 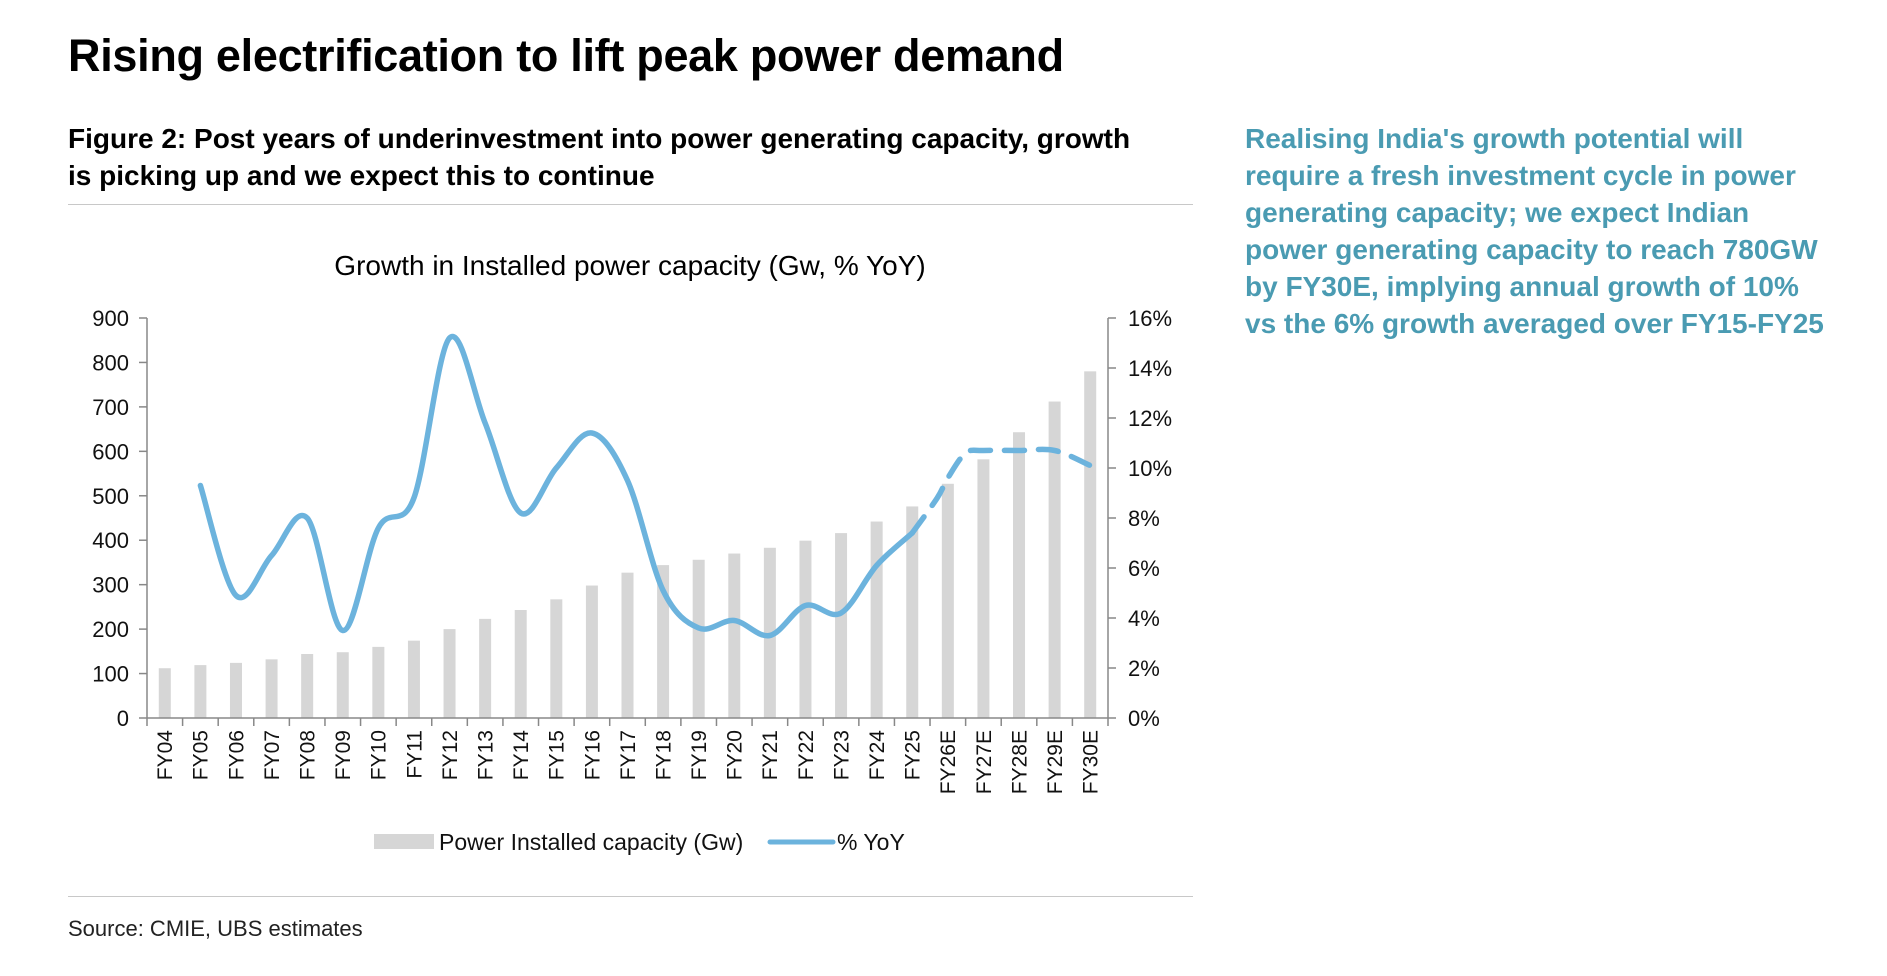 What do you see at coordinates (591, 651) in the screenshot?
I see `bar-FY16` at bounding box center [591, 651].